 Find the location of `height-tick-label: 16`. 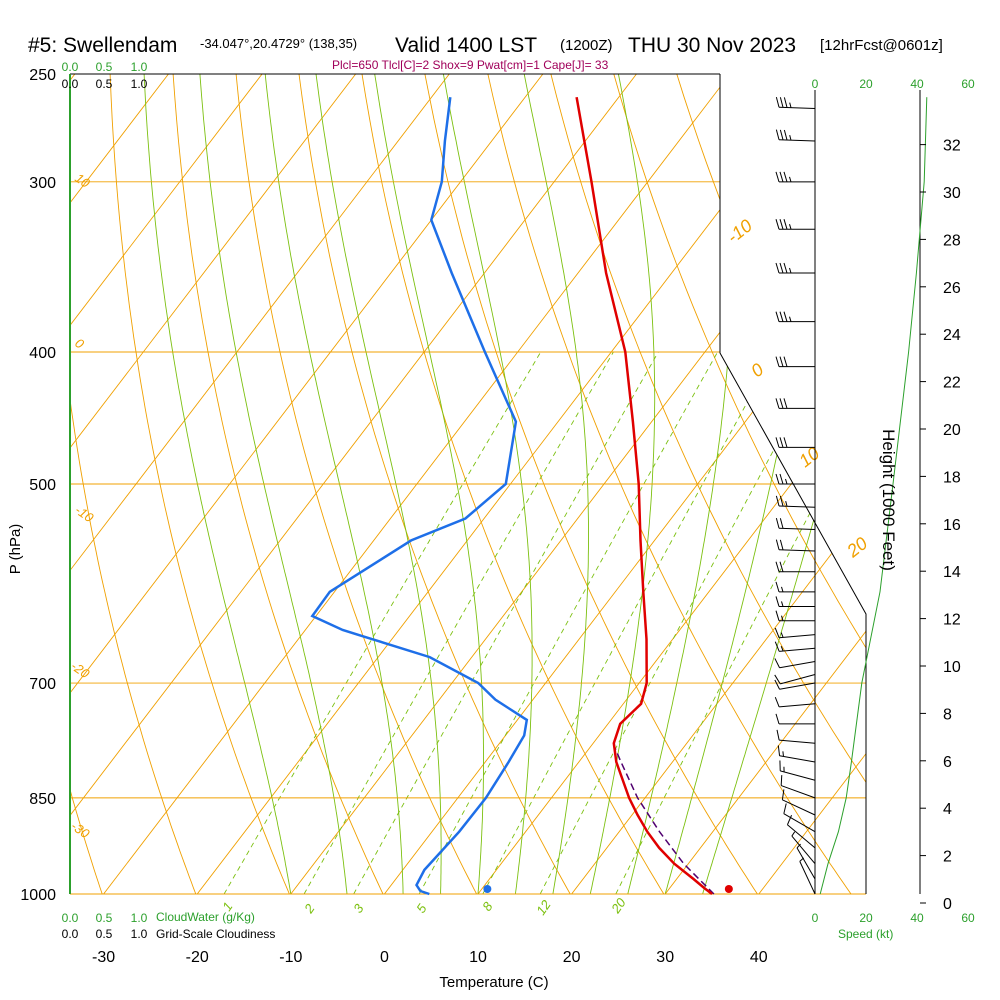

height-tick-label: 16 is located at coordinates (952, 525).